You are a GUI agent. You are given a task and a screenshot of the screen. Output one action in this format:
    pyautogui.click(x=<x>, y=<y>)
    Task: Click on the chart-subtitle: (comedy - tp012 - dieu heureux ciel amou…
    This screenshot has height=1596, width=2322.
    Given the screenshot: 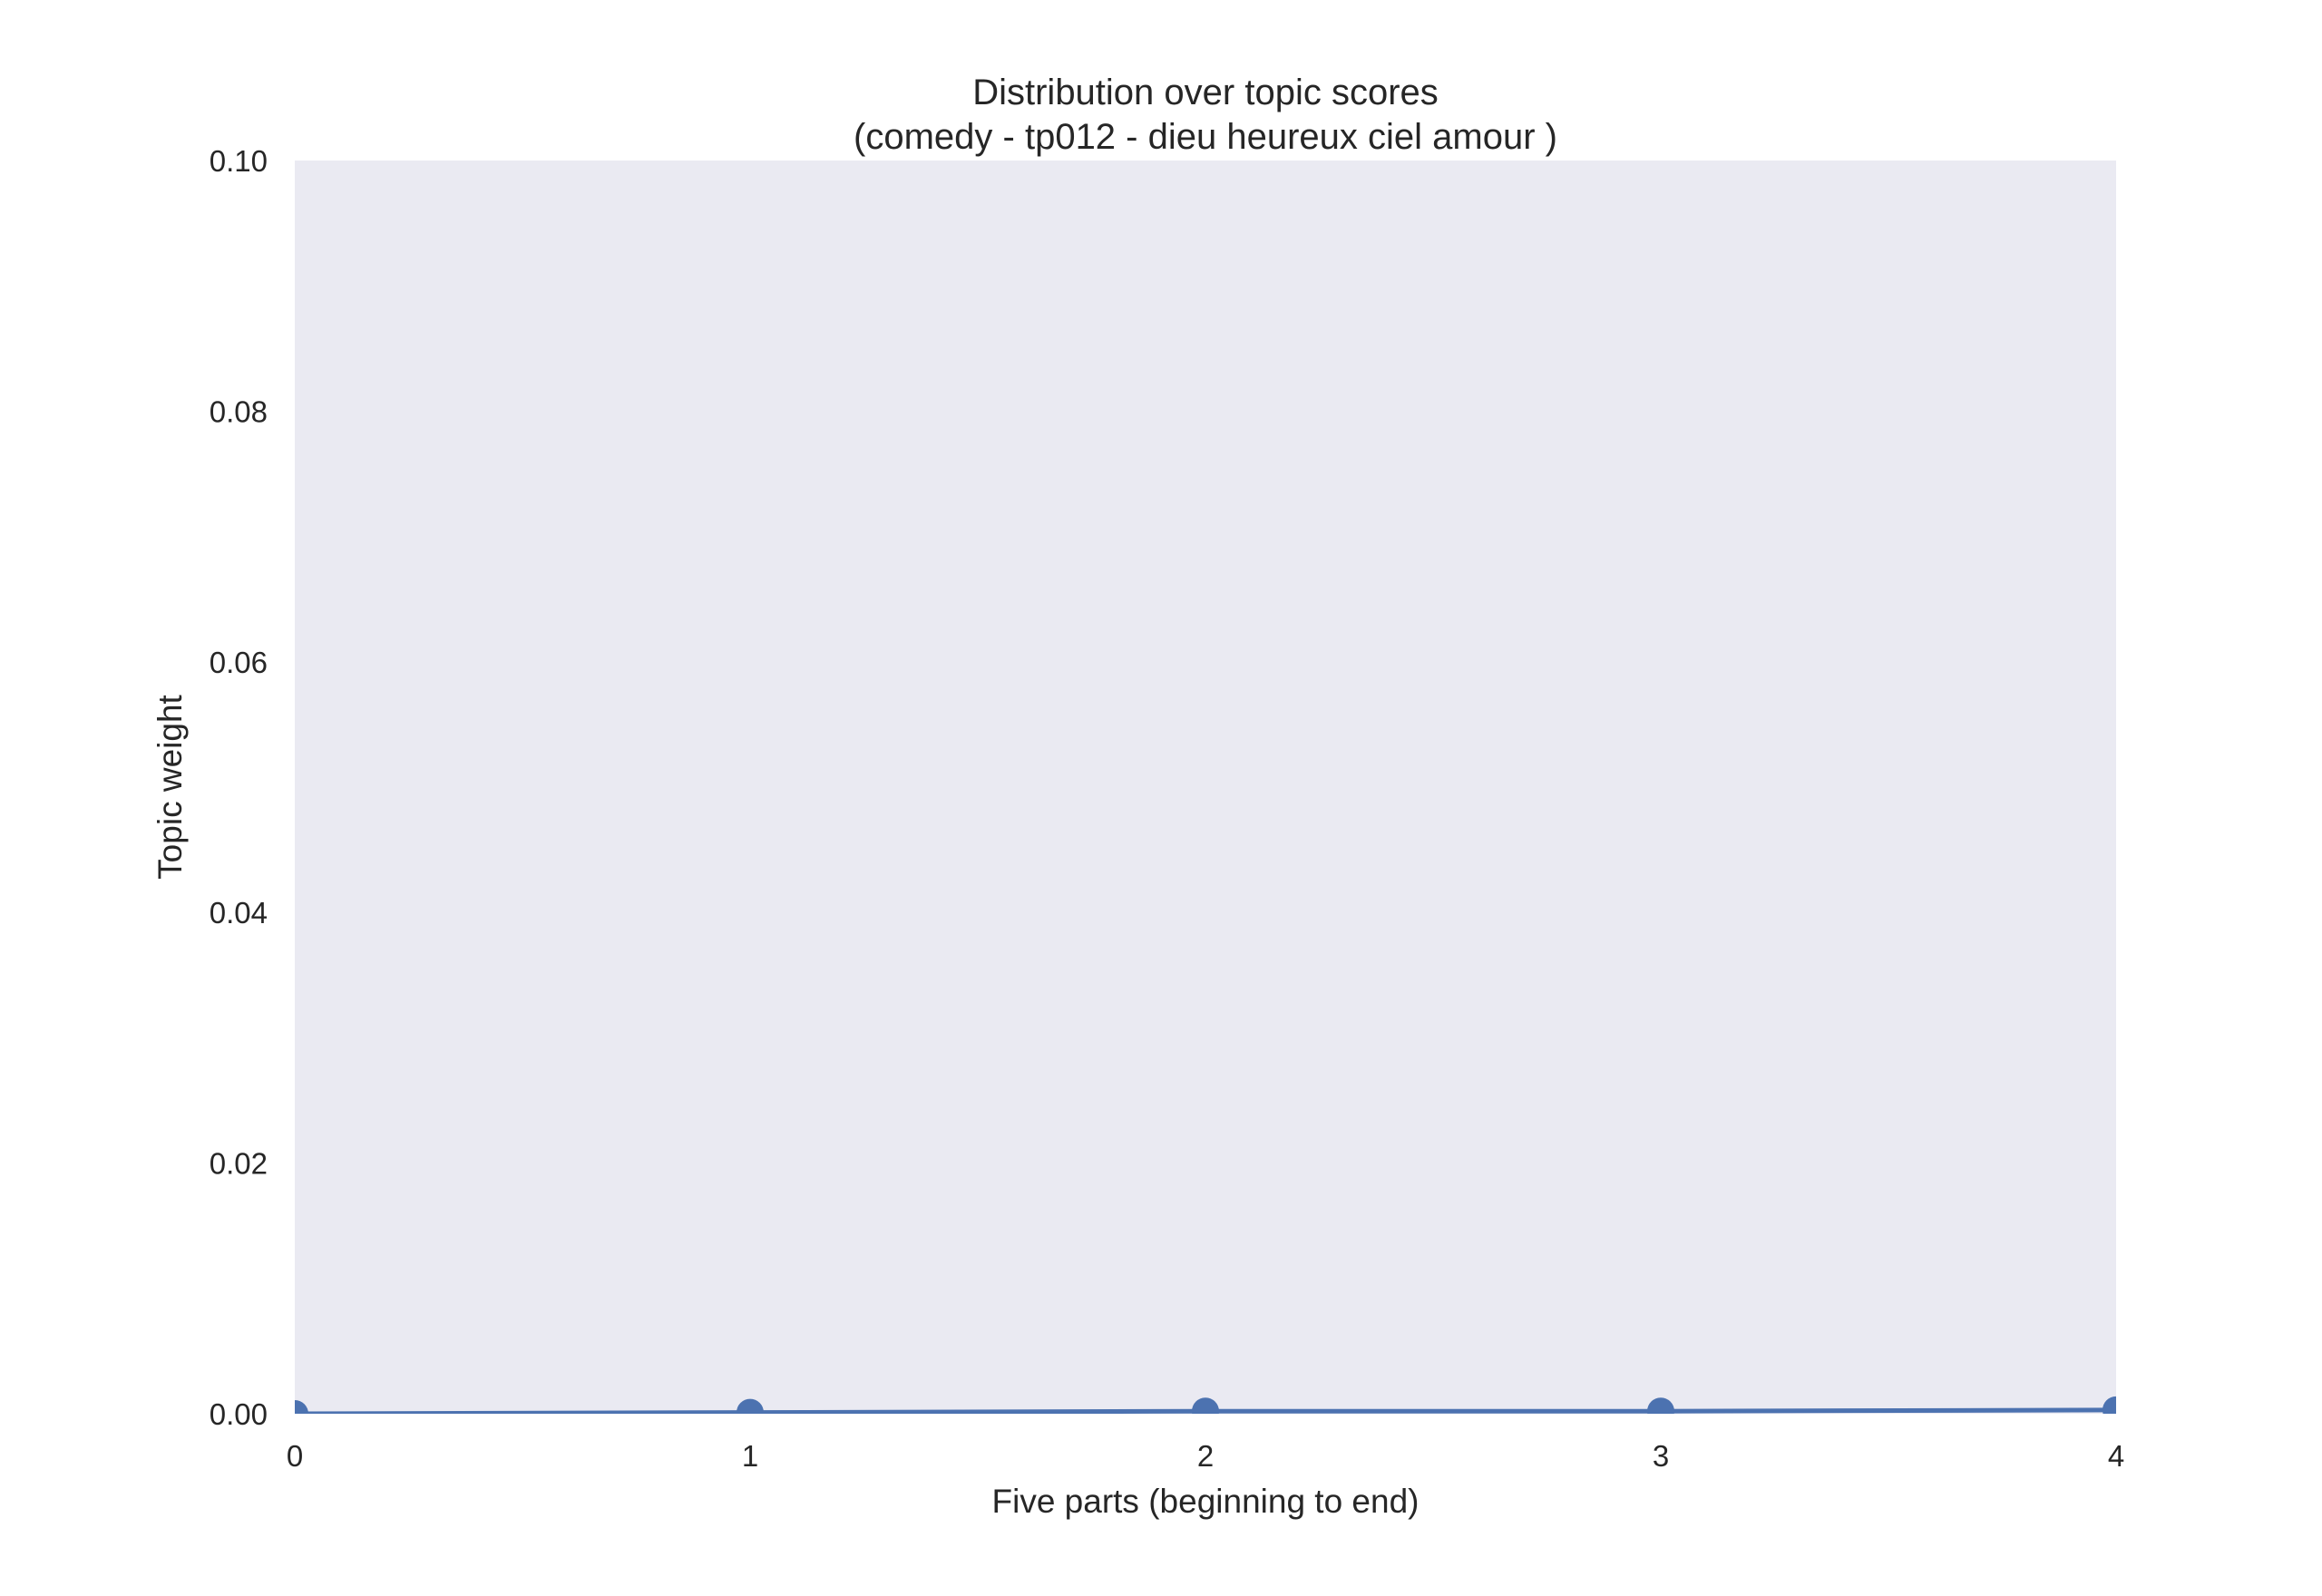 What is the action you would take?
    pyautogui.click(x=1205, y=137)
    